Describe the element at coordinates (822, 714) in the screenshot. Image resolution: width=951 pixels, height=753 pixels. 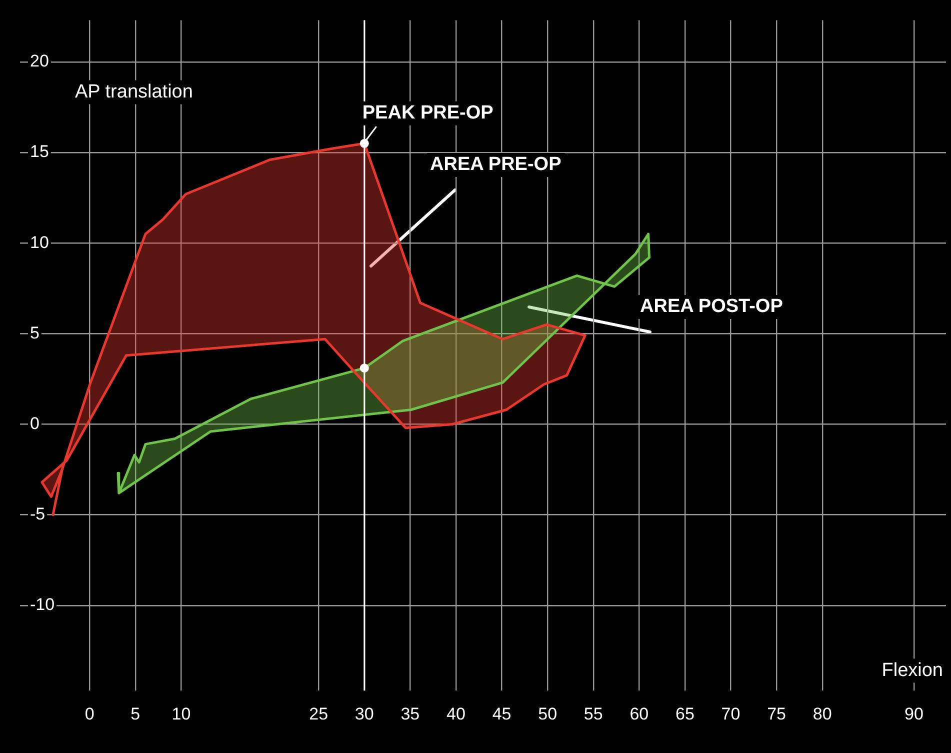
I see `x-tick-label: 80` at that location.